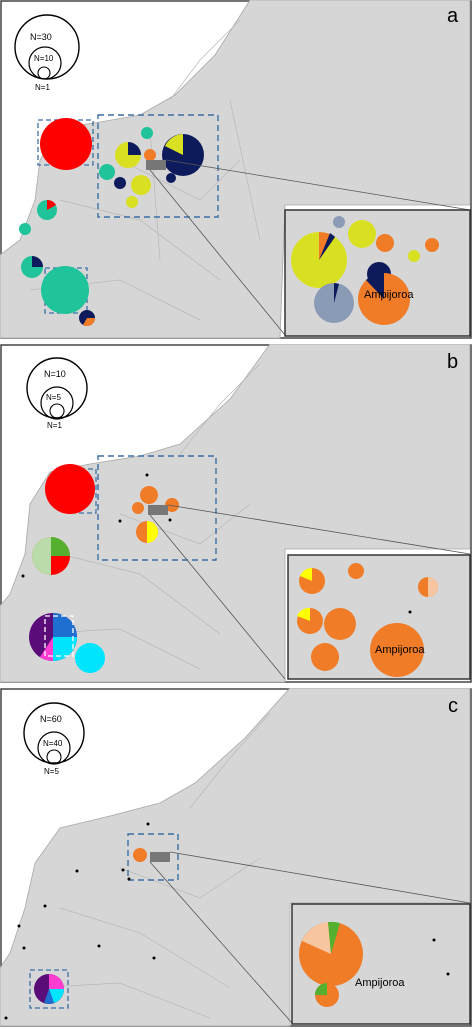 This screenshot has width=474, height=1029. What do you see at coordinates (400, 650) in the screenshot?
I see `inset-label-b: Ampijoroa` at bounding box center [400, 650].